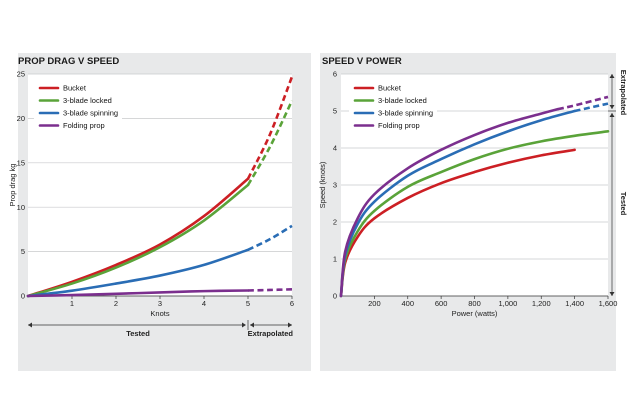 The image size is (630, 400). Describe the element at coordinates (84, 125) in the screenshot. I see `left-legend-label-folding-prop: Folding prop` at that location.